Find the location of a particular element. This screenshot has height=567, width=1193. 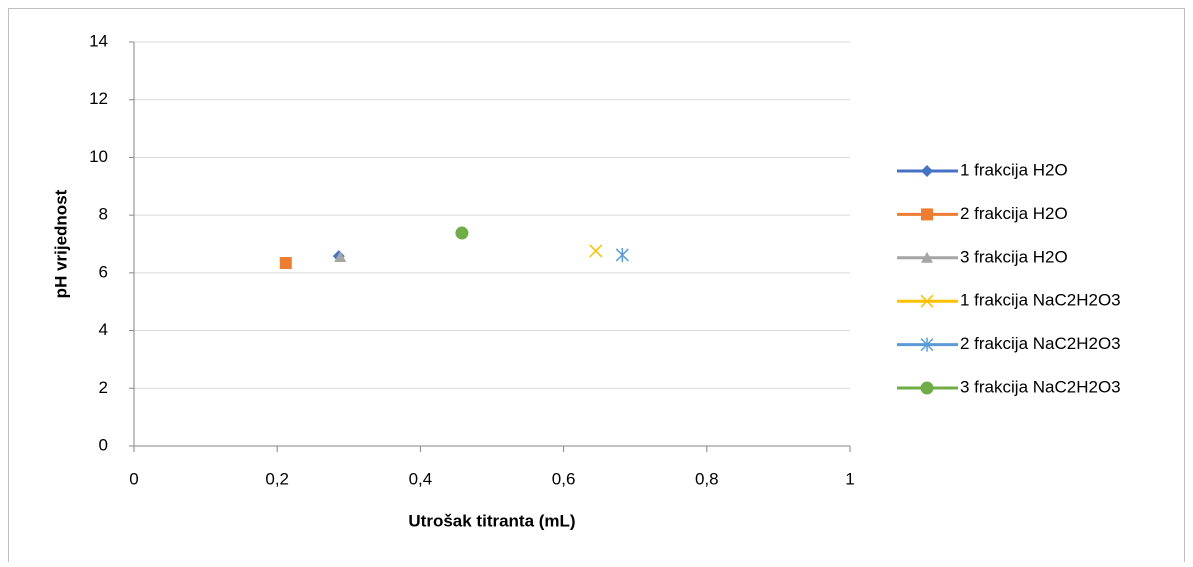

x-tick-label: 0,4 is located at coordinates (421, 478).